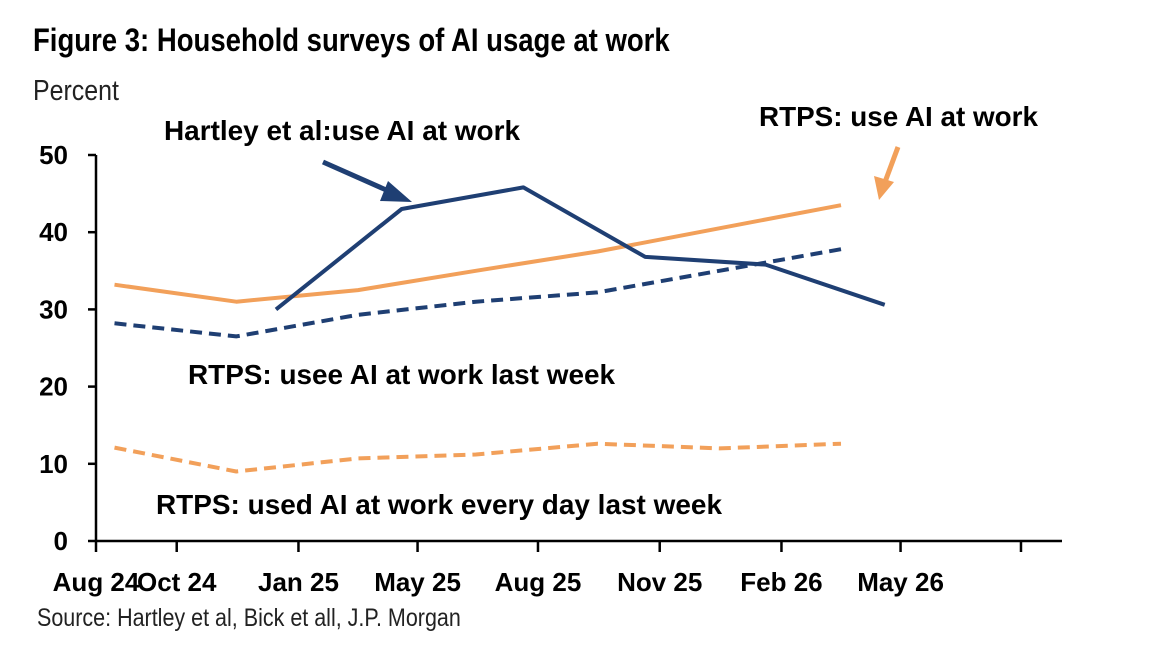 Image resolution: width=1152 pixels, height=654 pixels. Describe the element at coordinates (891, 164) in the screenshot. I see `annotation-rtps-use-arrow` at that location.